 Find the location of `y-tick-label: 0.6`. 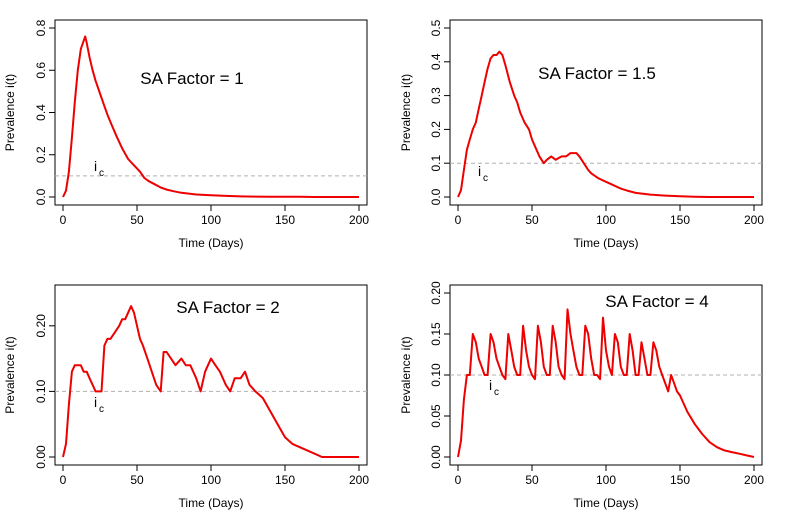

y-tick-label: 0.6 is located at coordinates (41, 70).